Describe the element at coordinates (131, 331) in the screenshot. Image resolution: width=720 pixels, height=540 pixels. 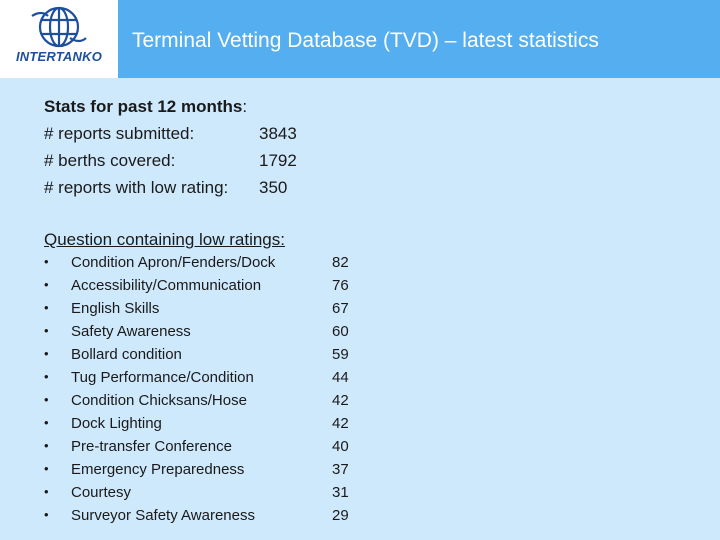
I see `list-item-label: Safety Awareness` at that location.